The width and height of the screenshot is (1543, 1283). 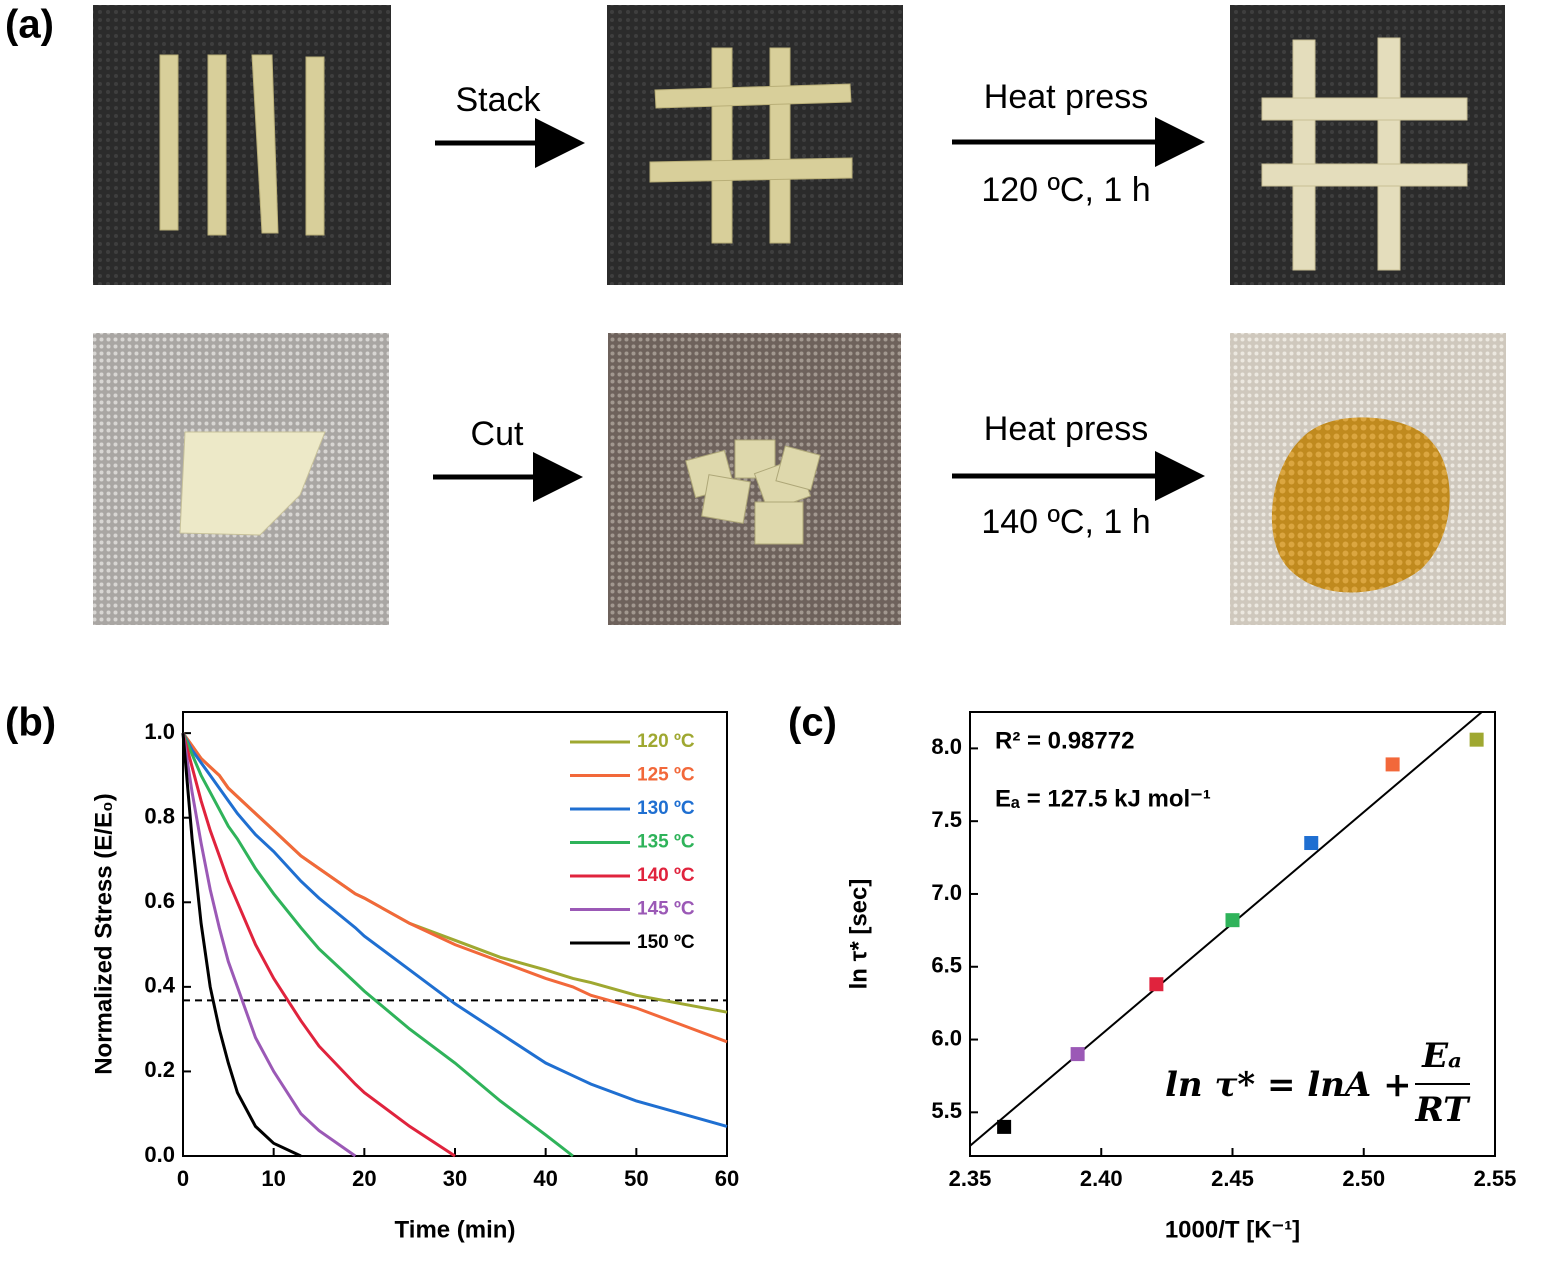 What do you see at coordinates (545, 1178) in the screenshot?
I see `x-tick-label: 40` at bounding box center [545, 1178].